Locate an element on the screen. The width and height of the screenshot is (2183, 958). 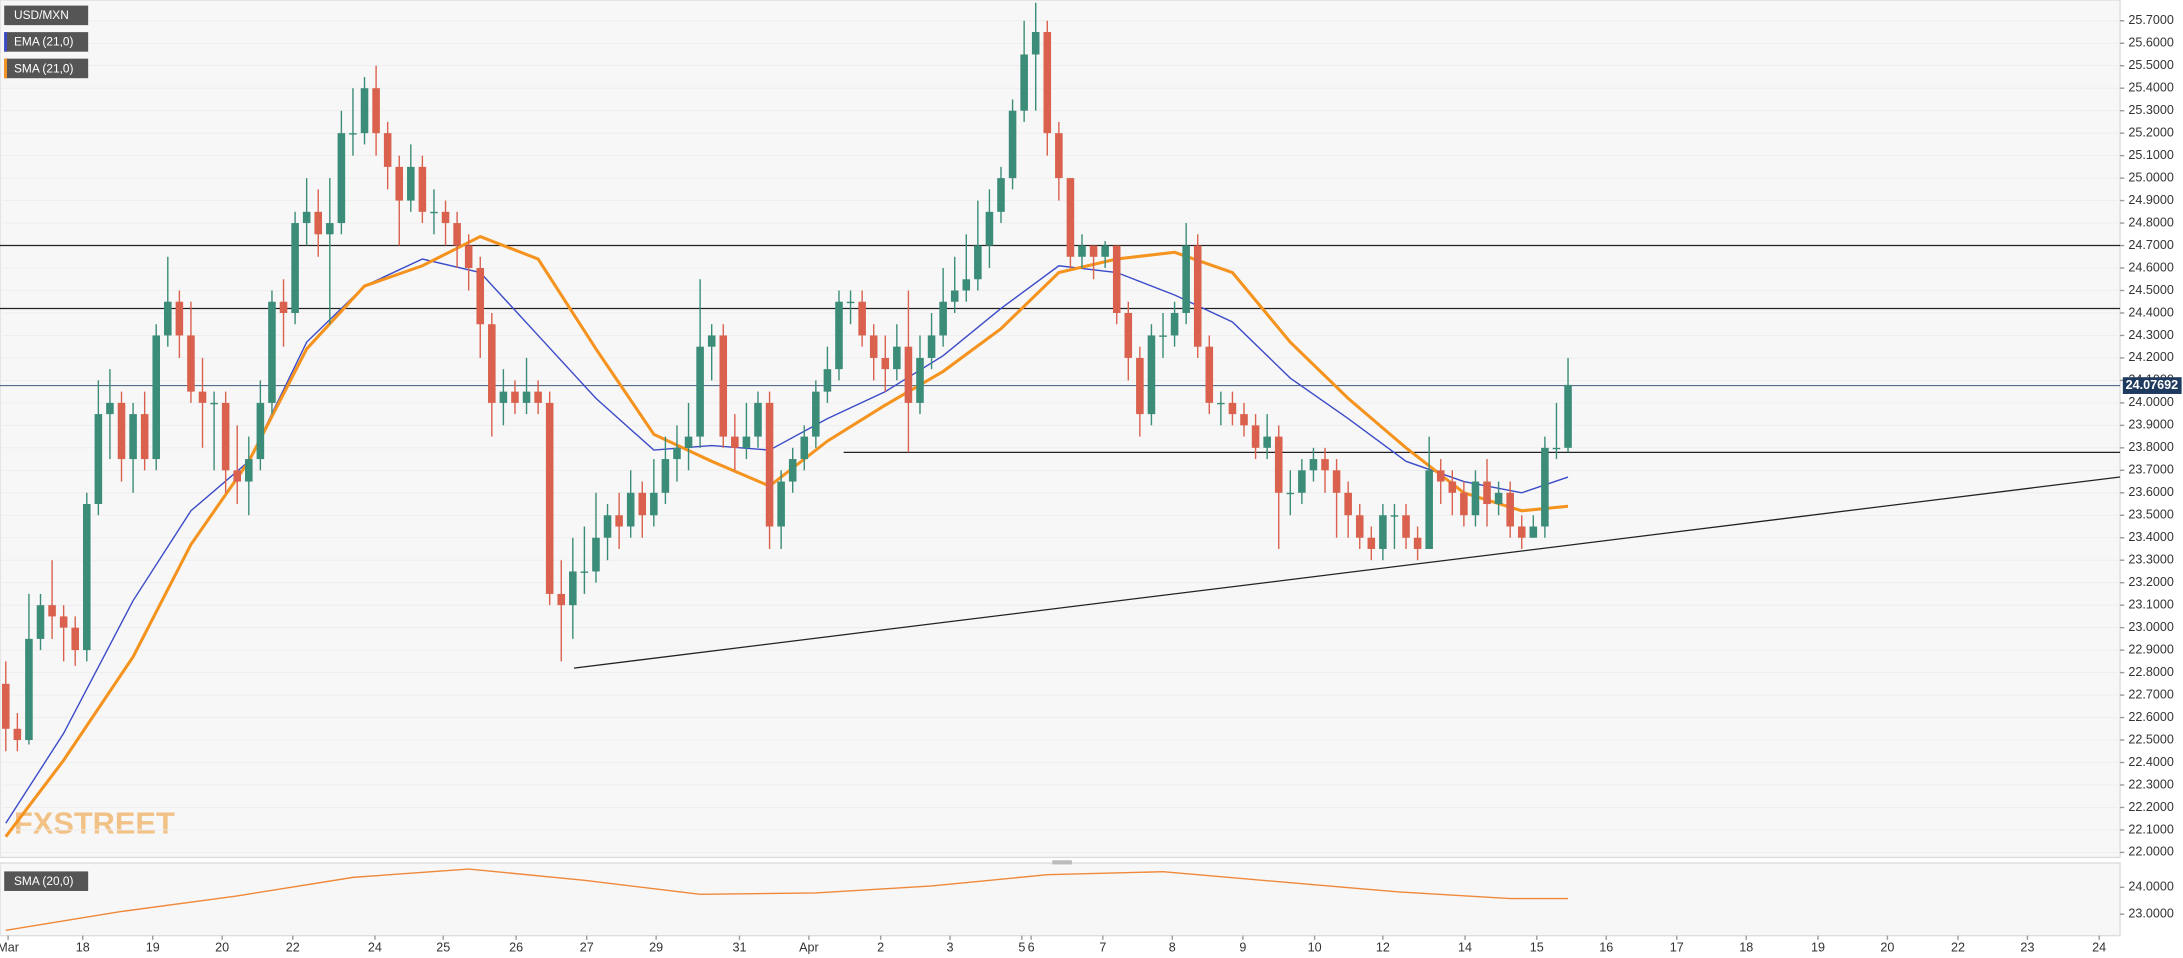
indicator-panel is located at coordinates (1060, 899).